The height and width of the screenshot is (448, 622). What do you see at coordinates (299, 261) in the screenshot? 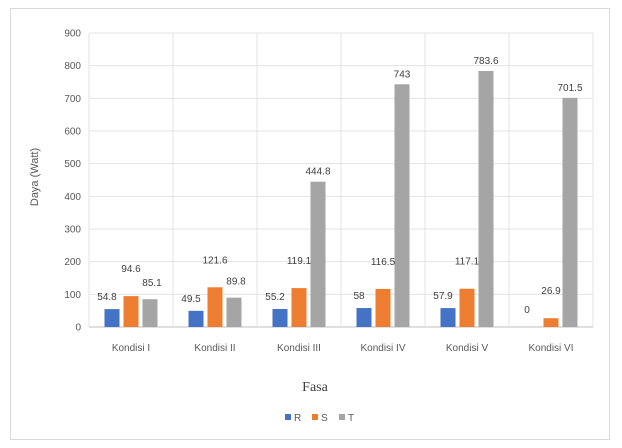
I see `data-label-S: 119.1` at bounding box center [299, 261].